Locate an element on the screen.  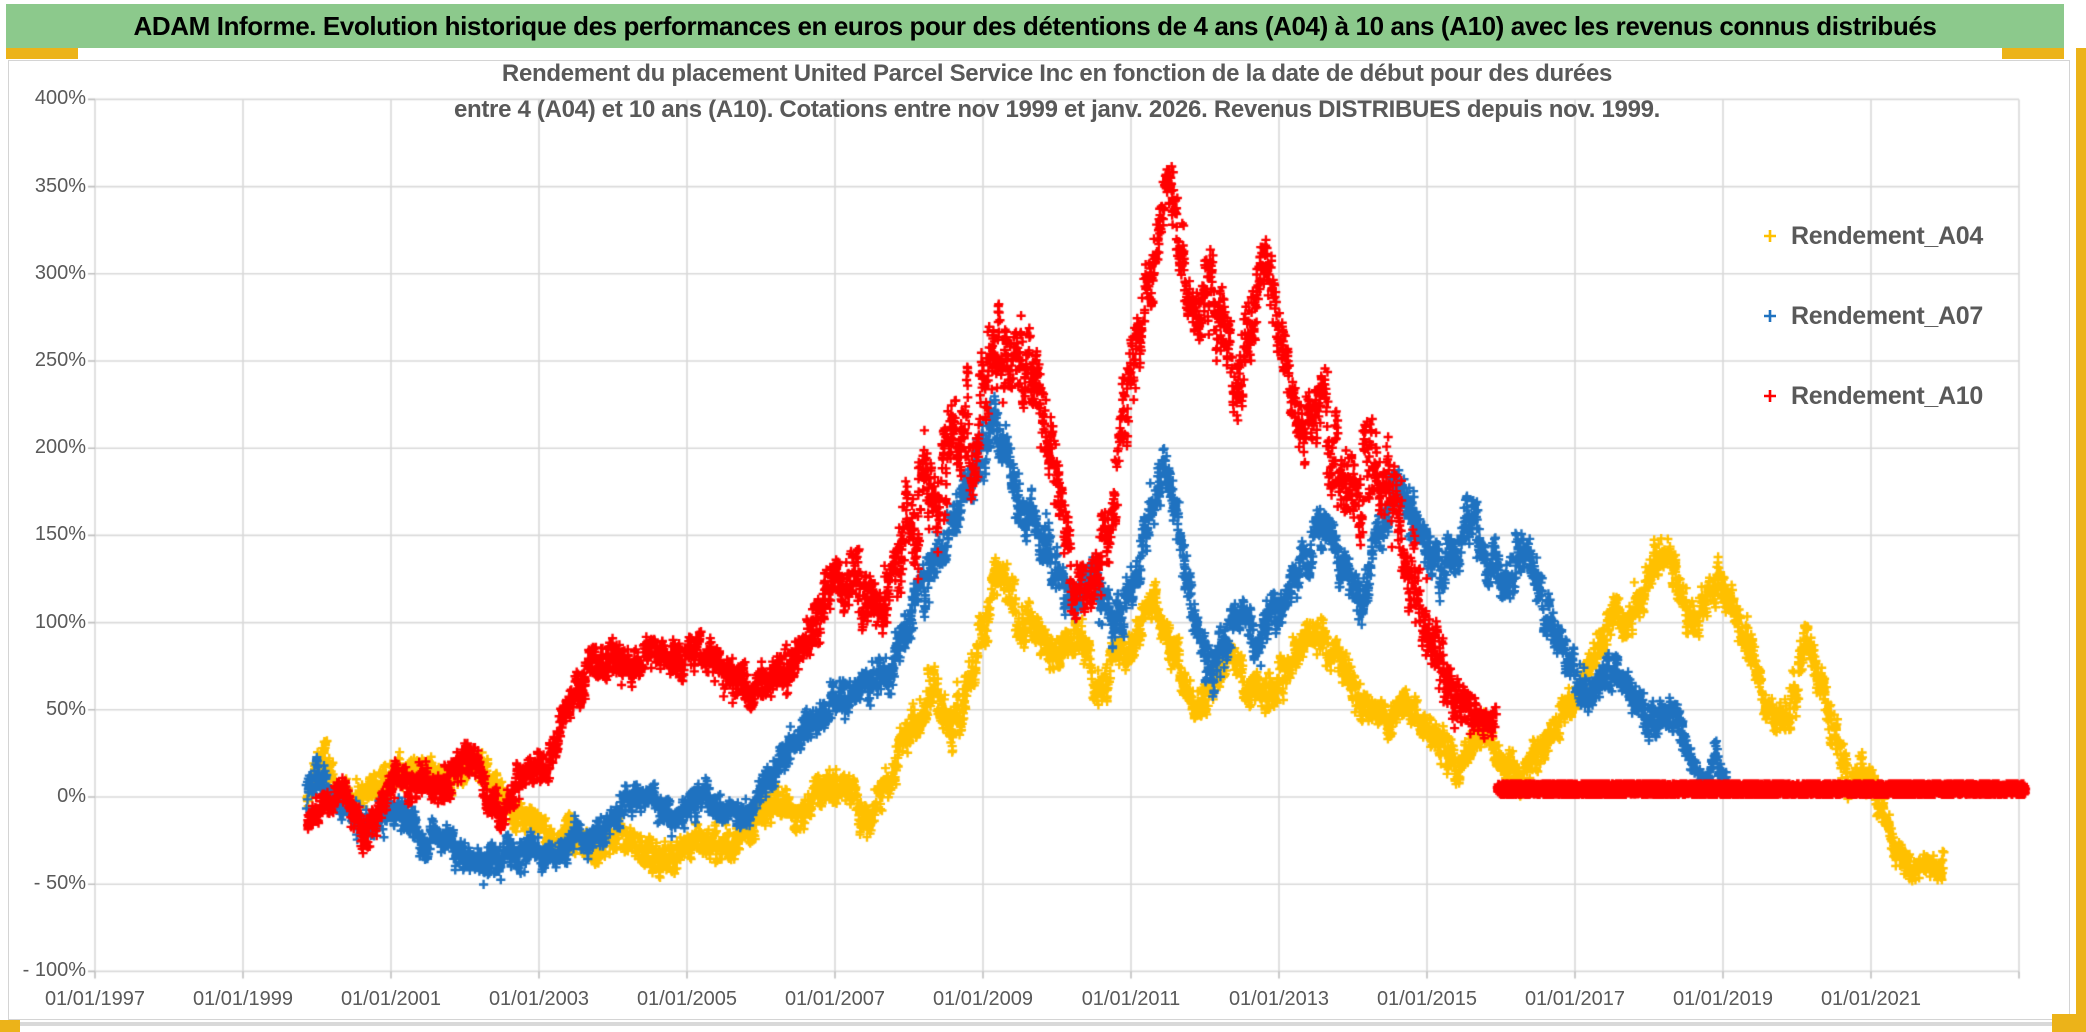
legend-label: Rendement_A07 is located at coordinates (1887, 315).